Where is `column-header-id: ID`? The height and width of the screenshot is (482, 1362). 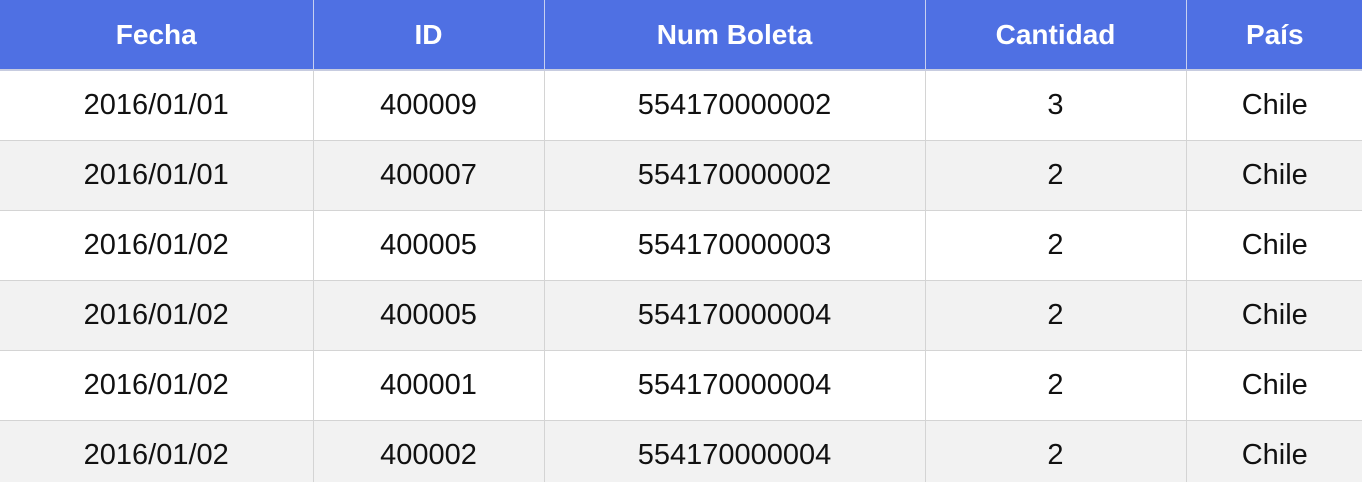 column-header-id: ID is located at coordinates (429, 35).